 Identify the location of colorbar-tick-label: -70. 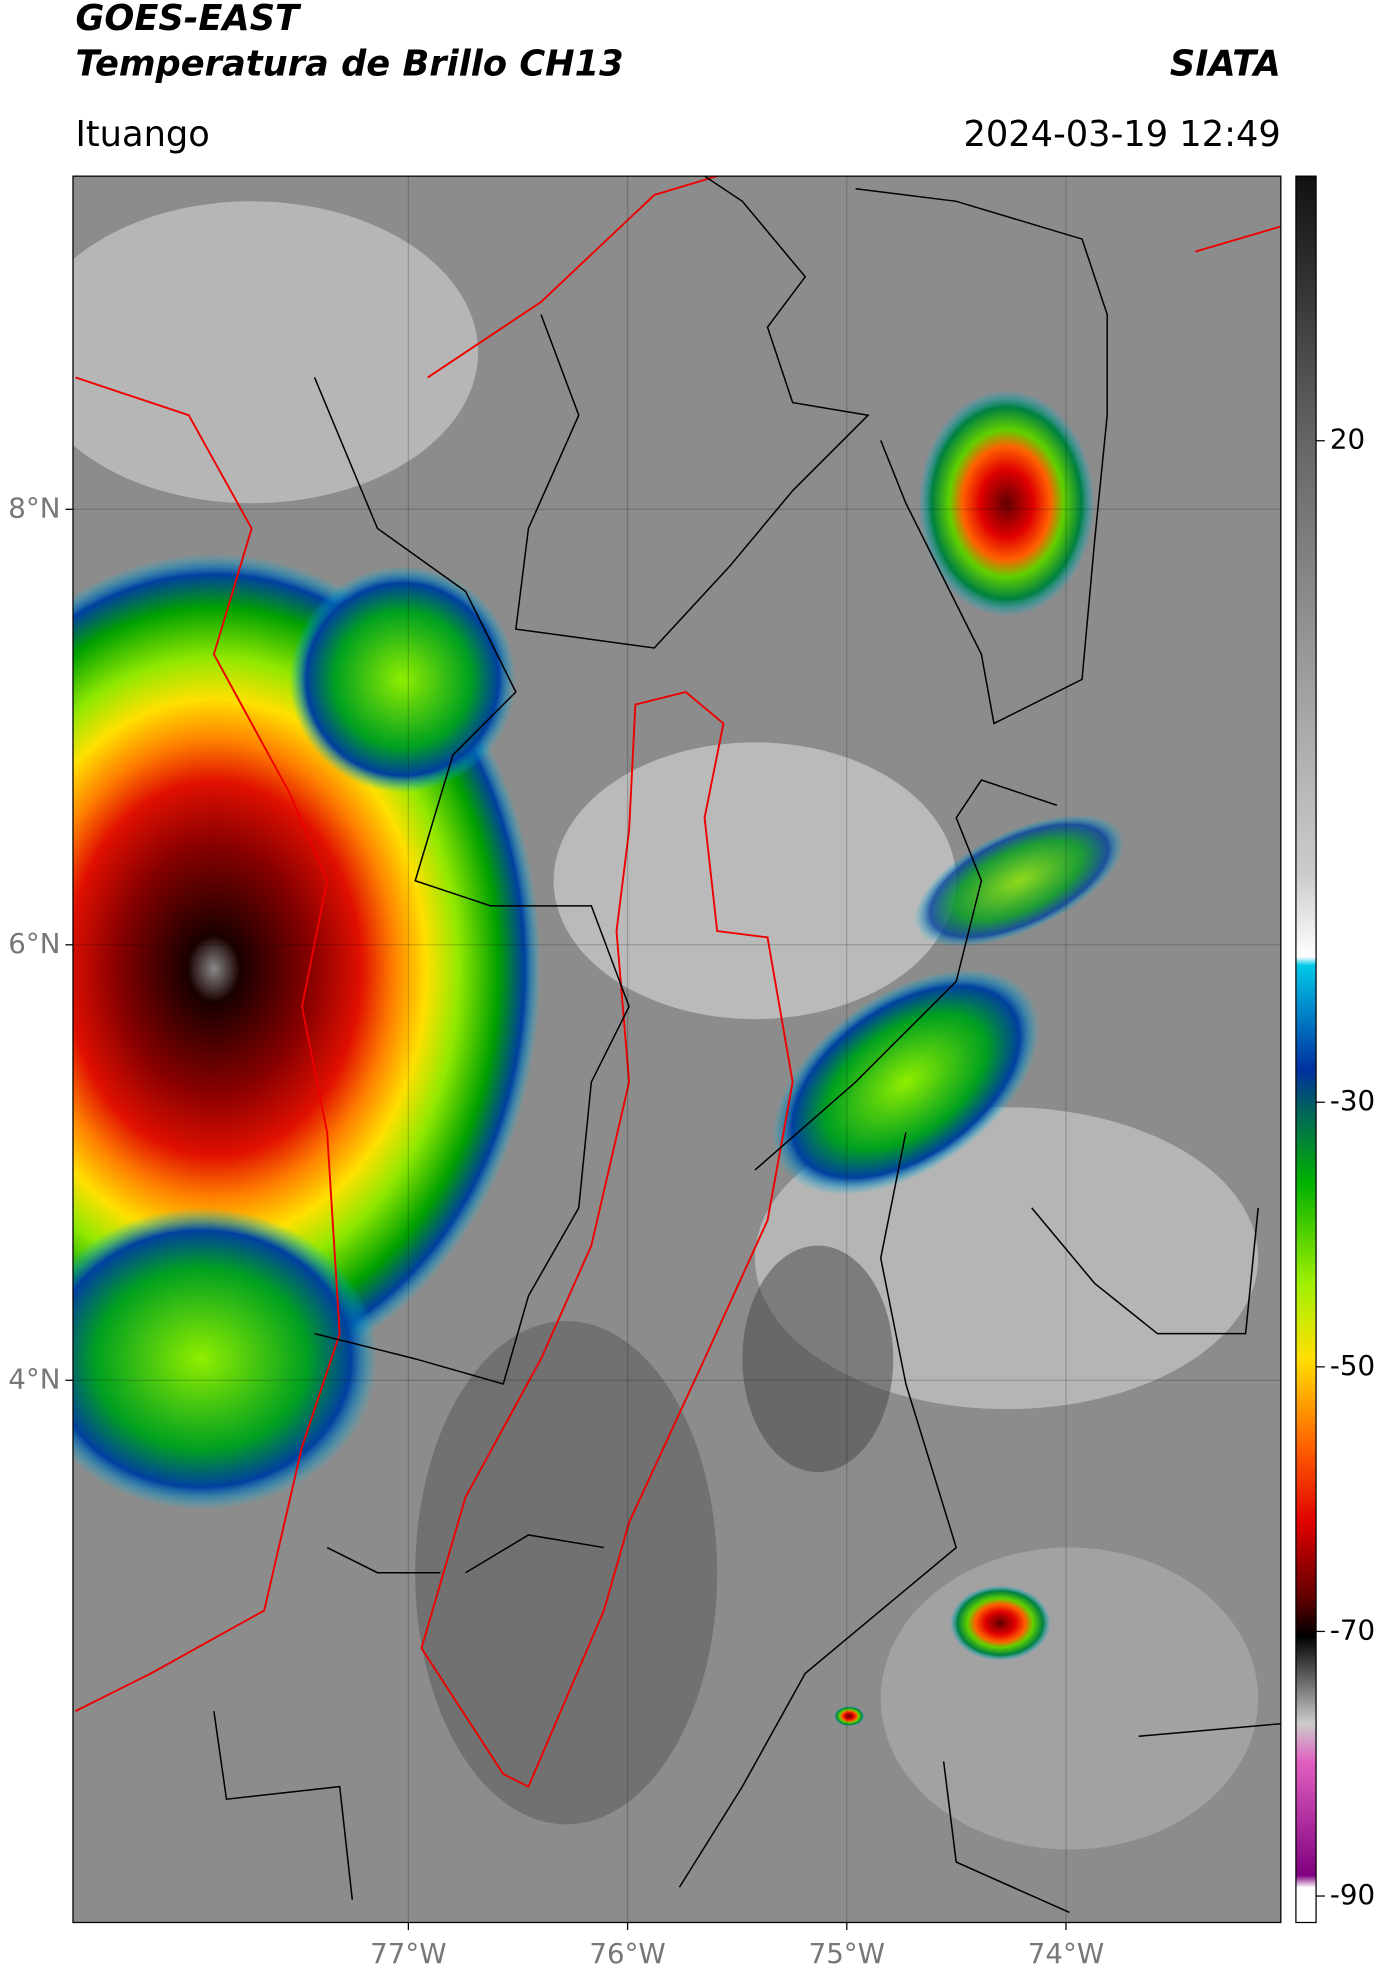
(1352, 1629).